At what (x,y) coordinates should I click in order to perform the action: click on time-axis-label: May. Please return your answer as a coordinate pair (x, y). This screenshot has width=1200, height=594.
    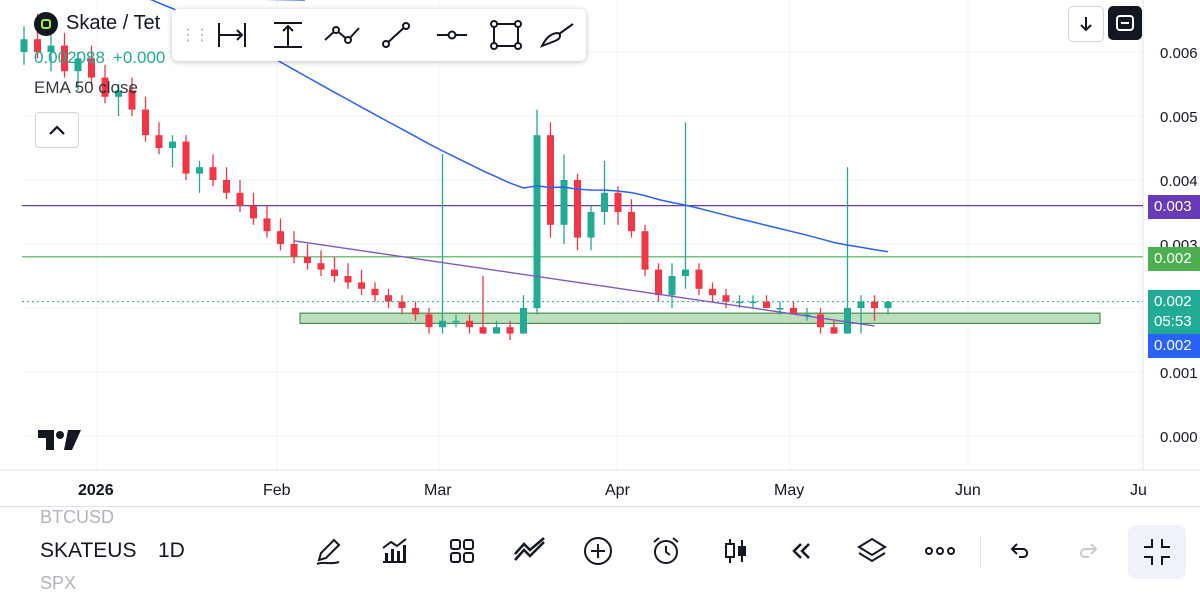
    Looking at the image, I should click on (789, 490).